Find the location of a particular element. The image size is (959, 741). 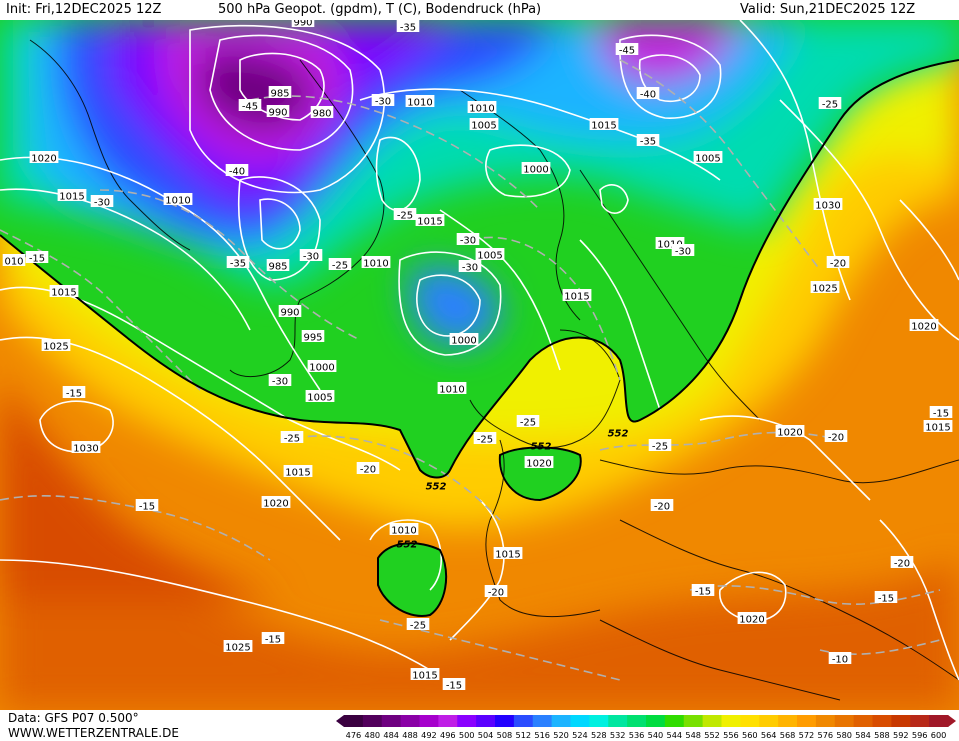

scale-tick-label: 564 is located at coordinates (769, 735).